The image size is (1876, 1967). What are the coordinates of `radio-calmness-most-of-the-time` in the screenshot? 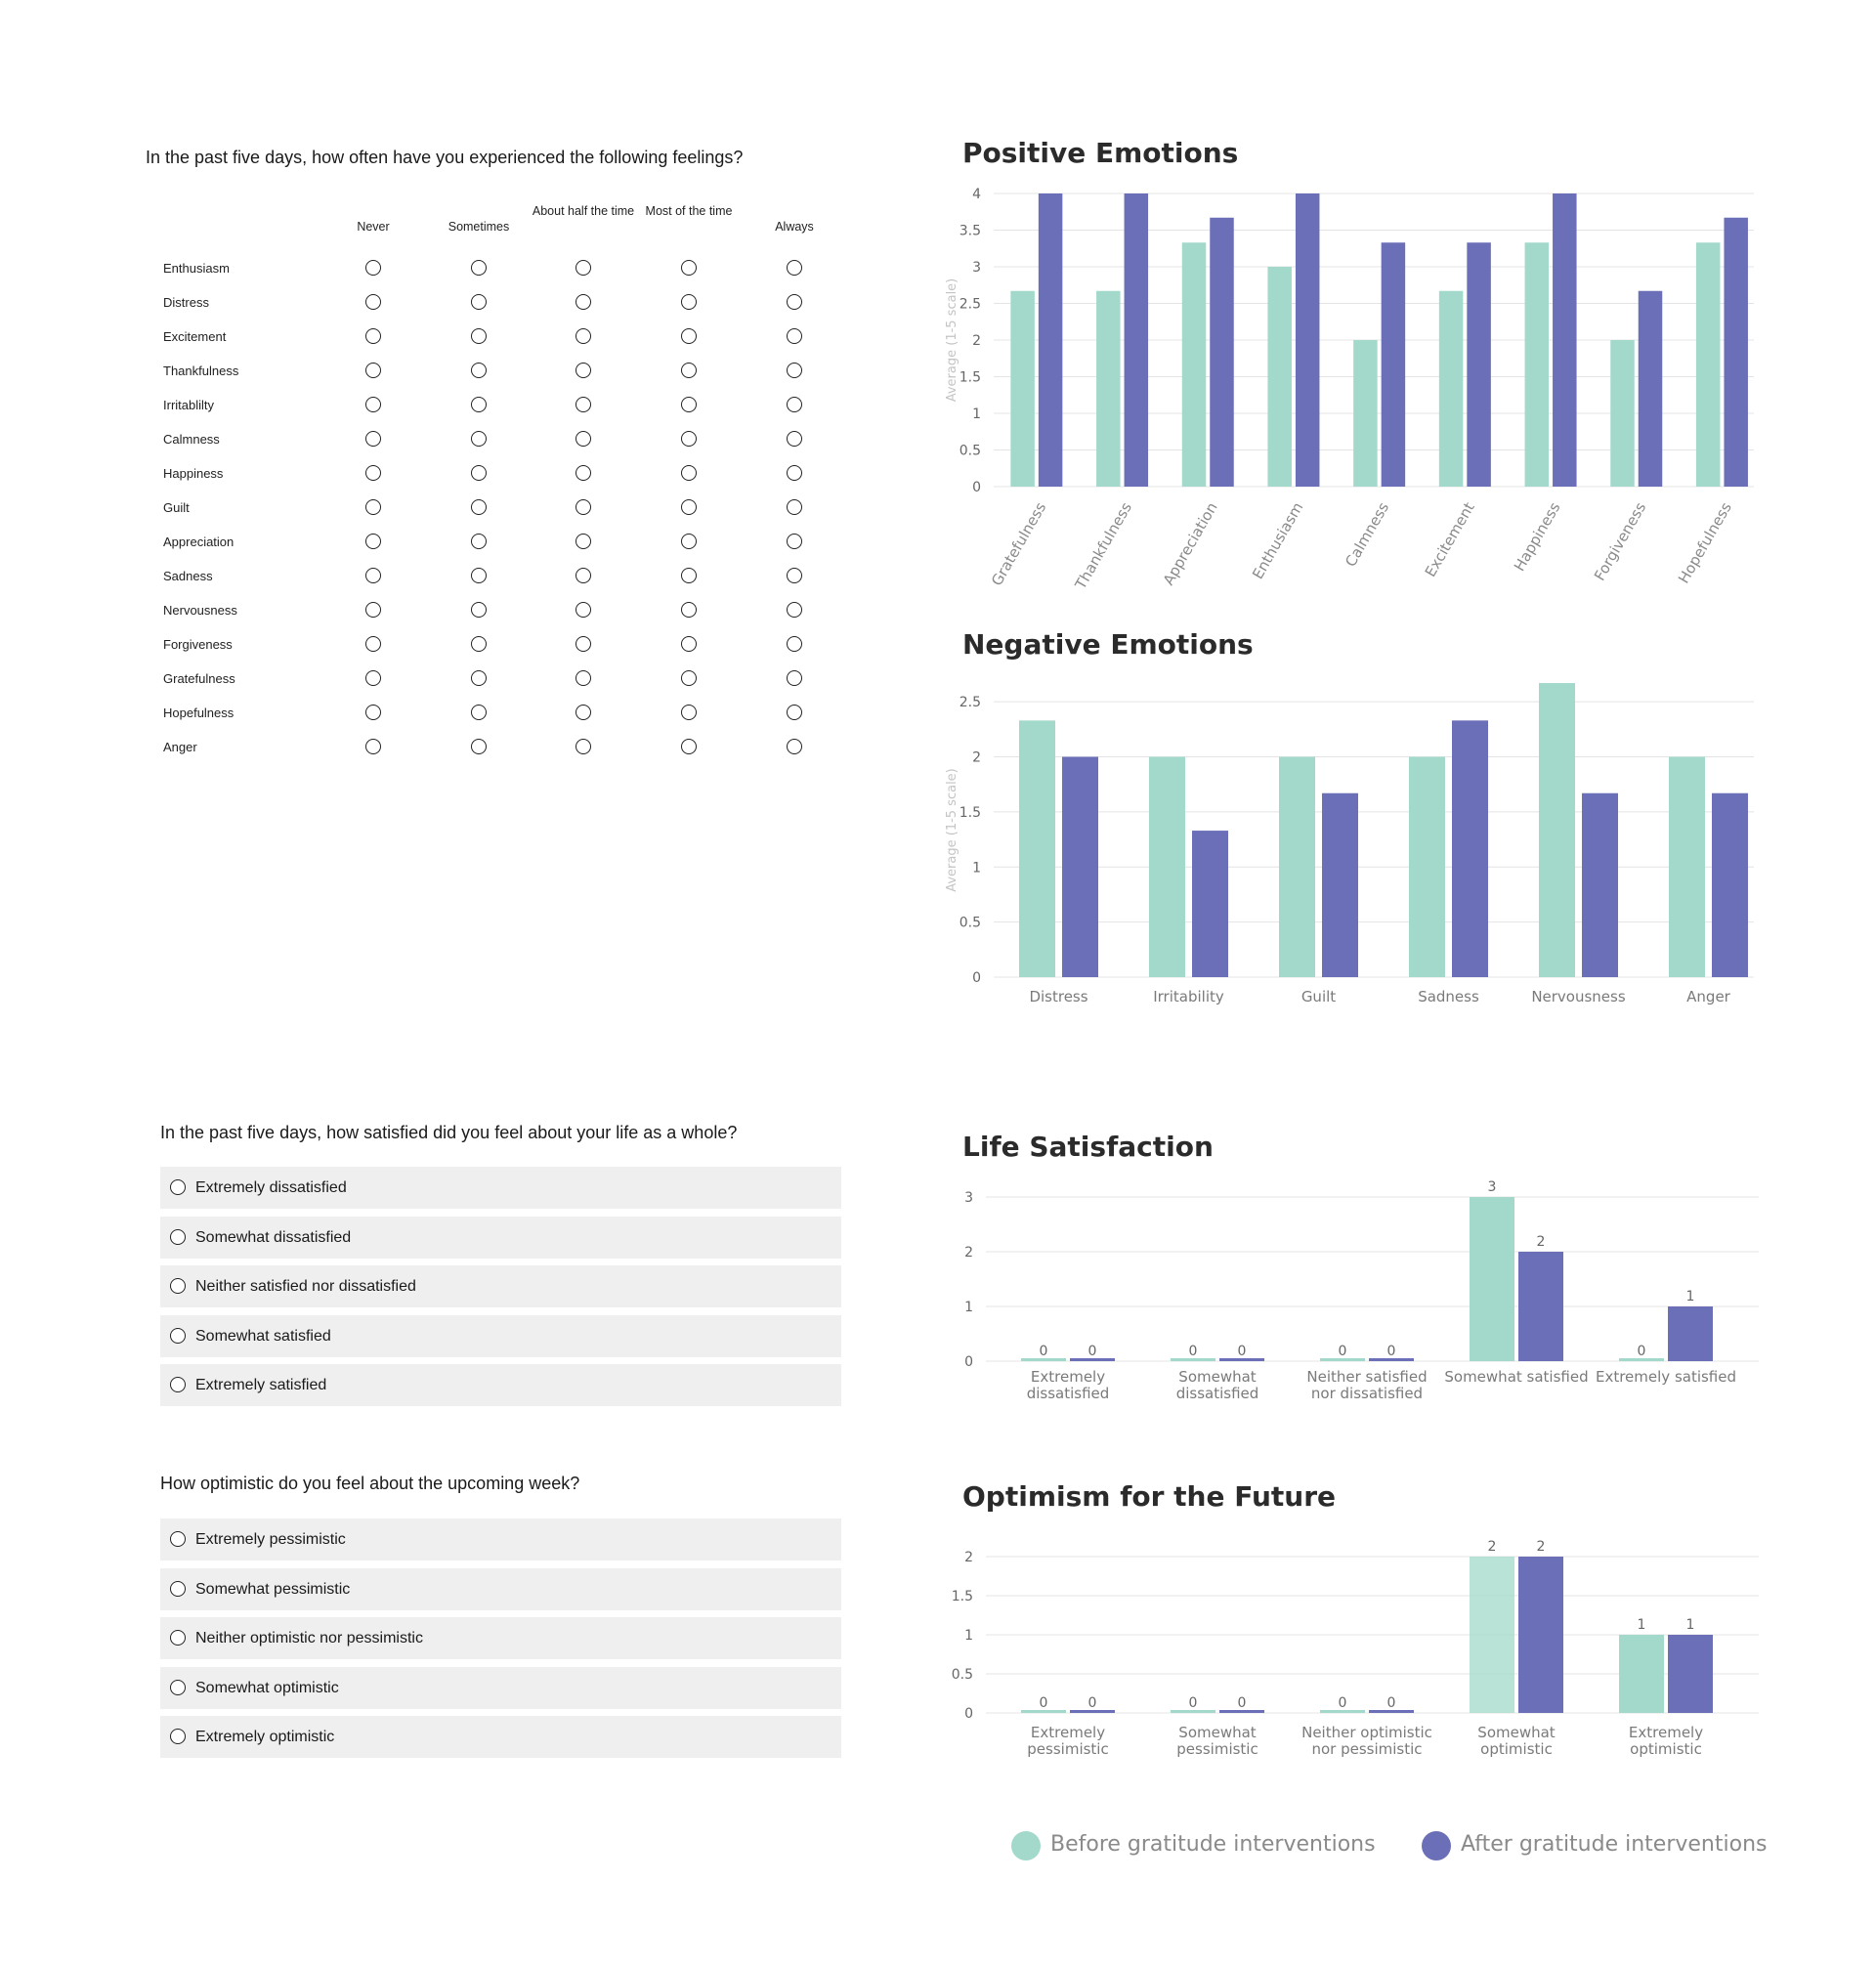 It's located at (689, 439).